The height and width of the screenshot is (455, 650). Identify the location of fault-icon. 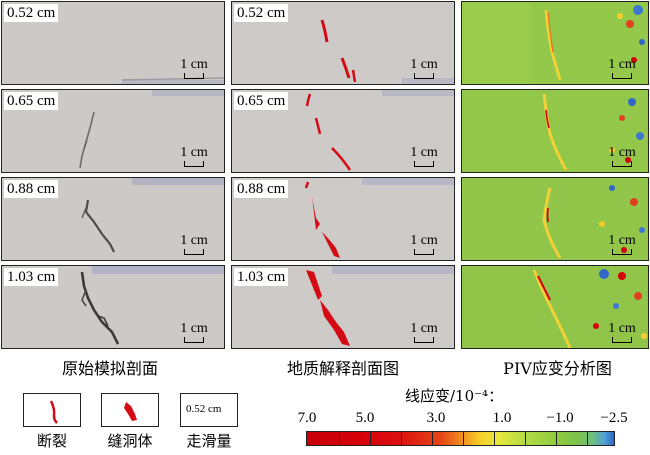
(53, 412).